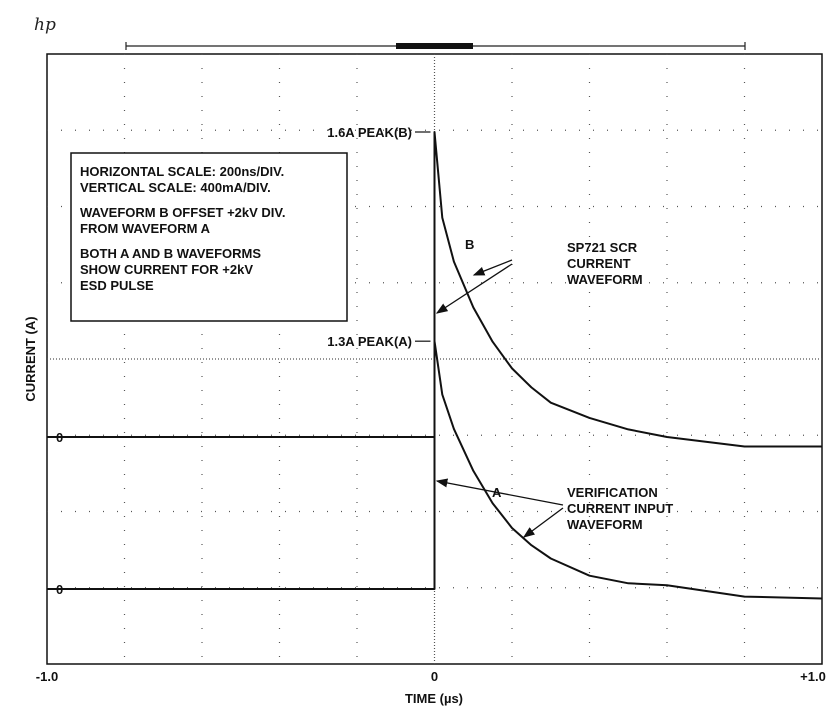 Image resolution: width=836 pixels, height=713 pixels. I want to click on info-line: FROM WAVEFORM A, so click(145, 228).